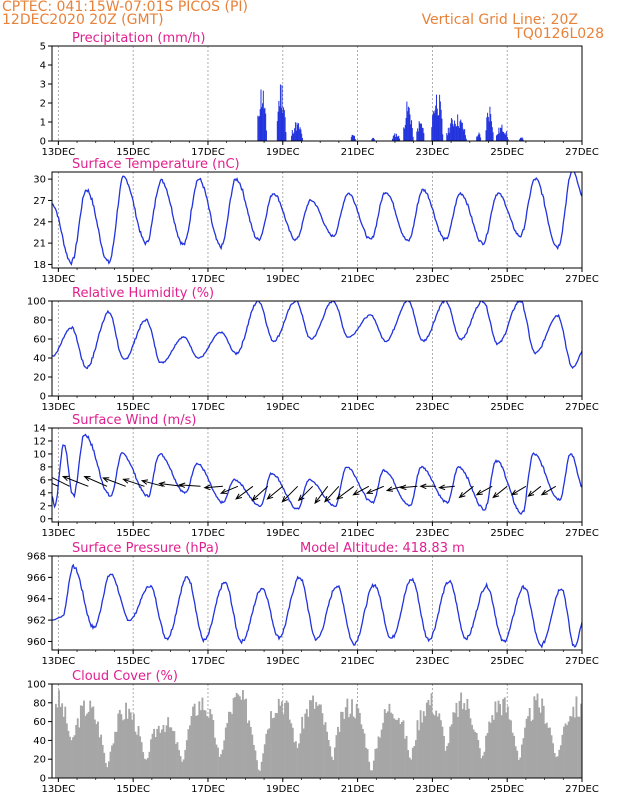  What do you see at coordinates (39, 340) in the screenshot?
I see `y-tick-label: 60` at bounding box center [39, 340].